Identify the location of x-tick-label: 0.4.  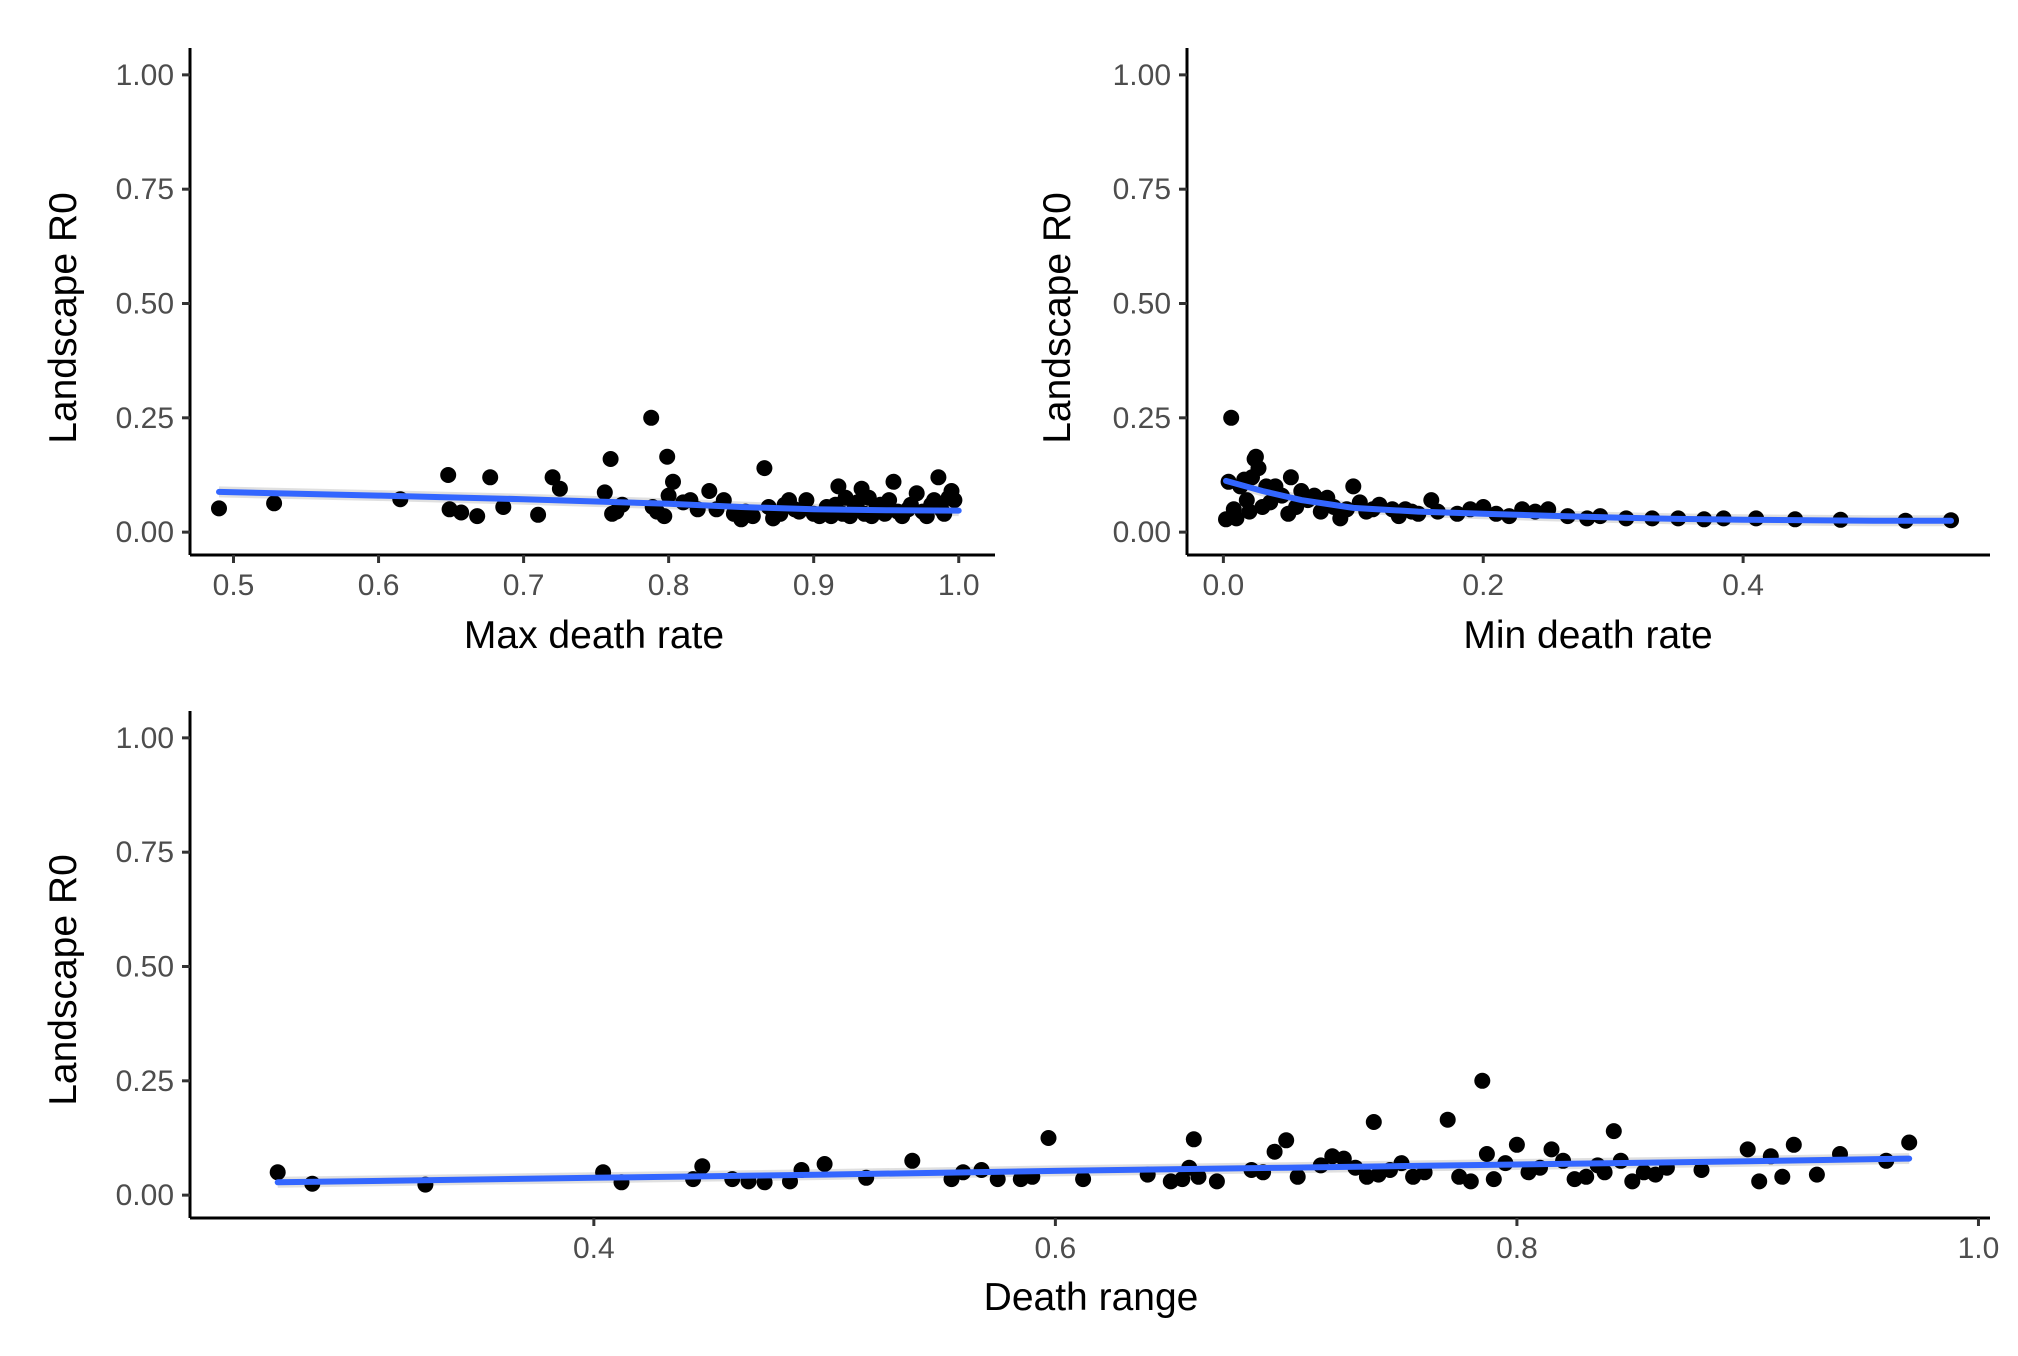
(594, 1248).